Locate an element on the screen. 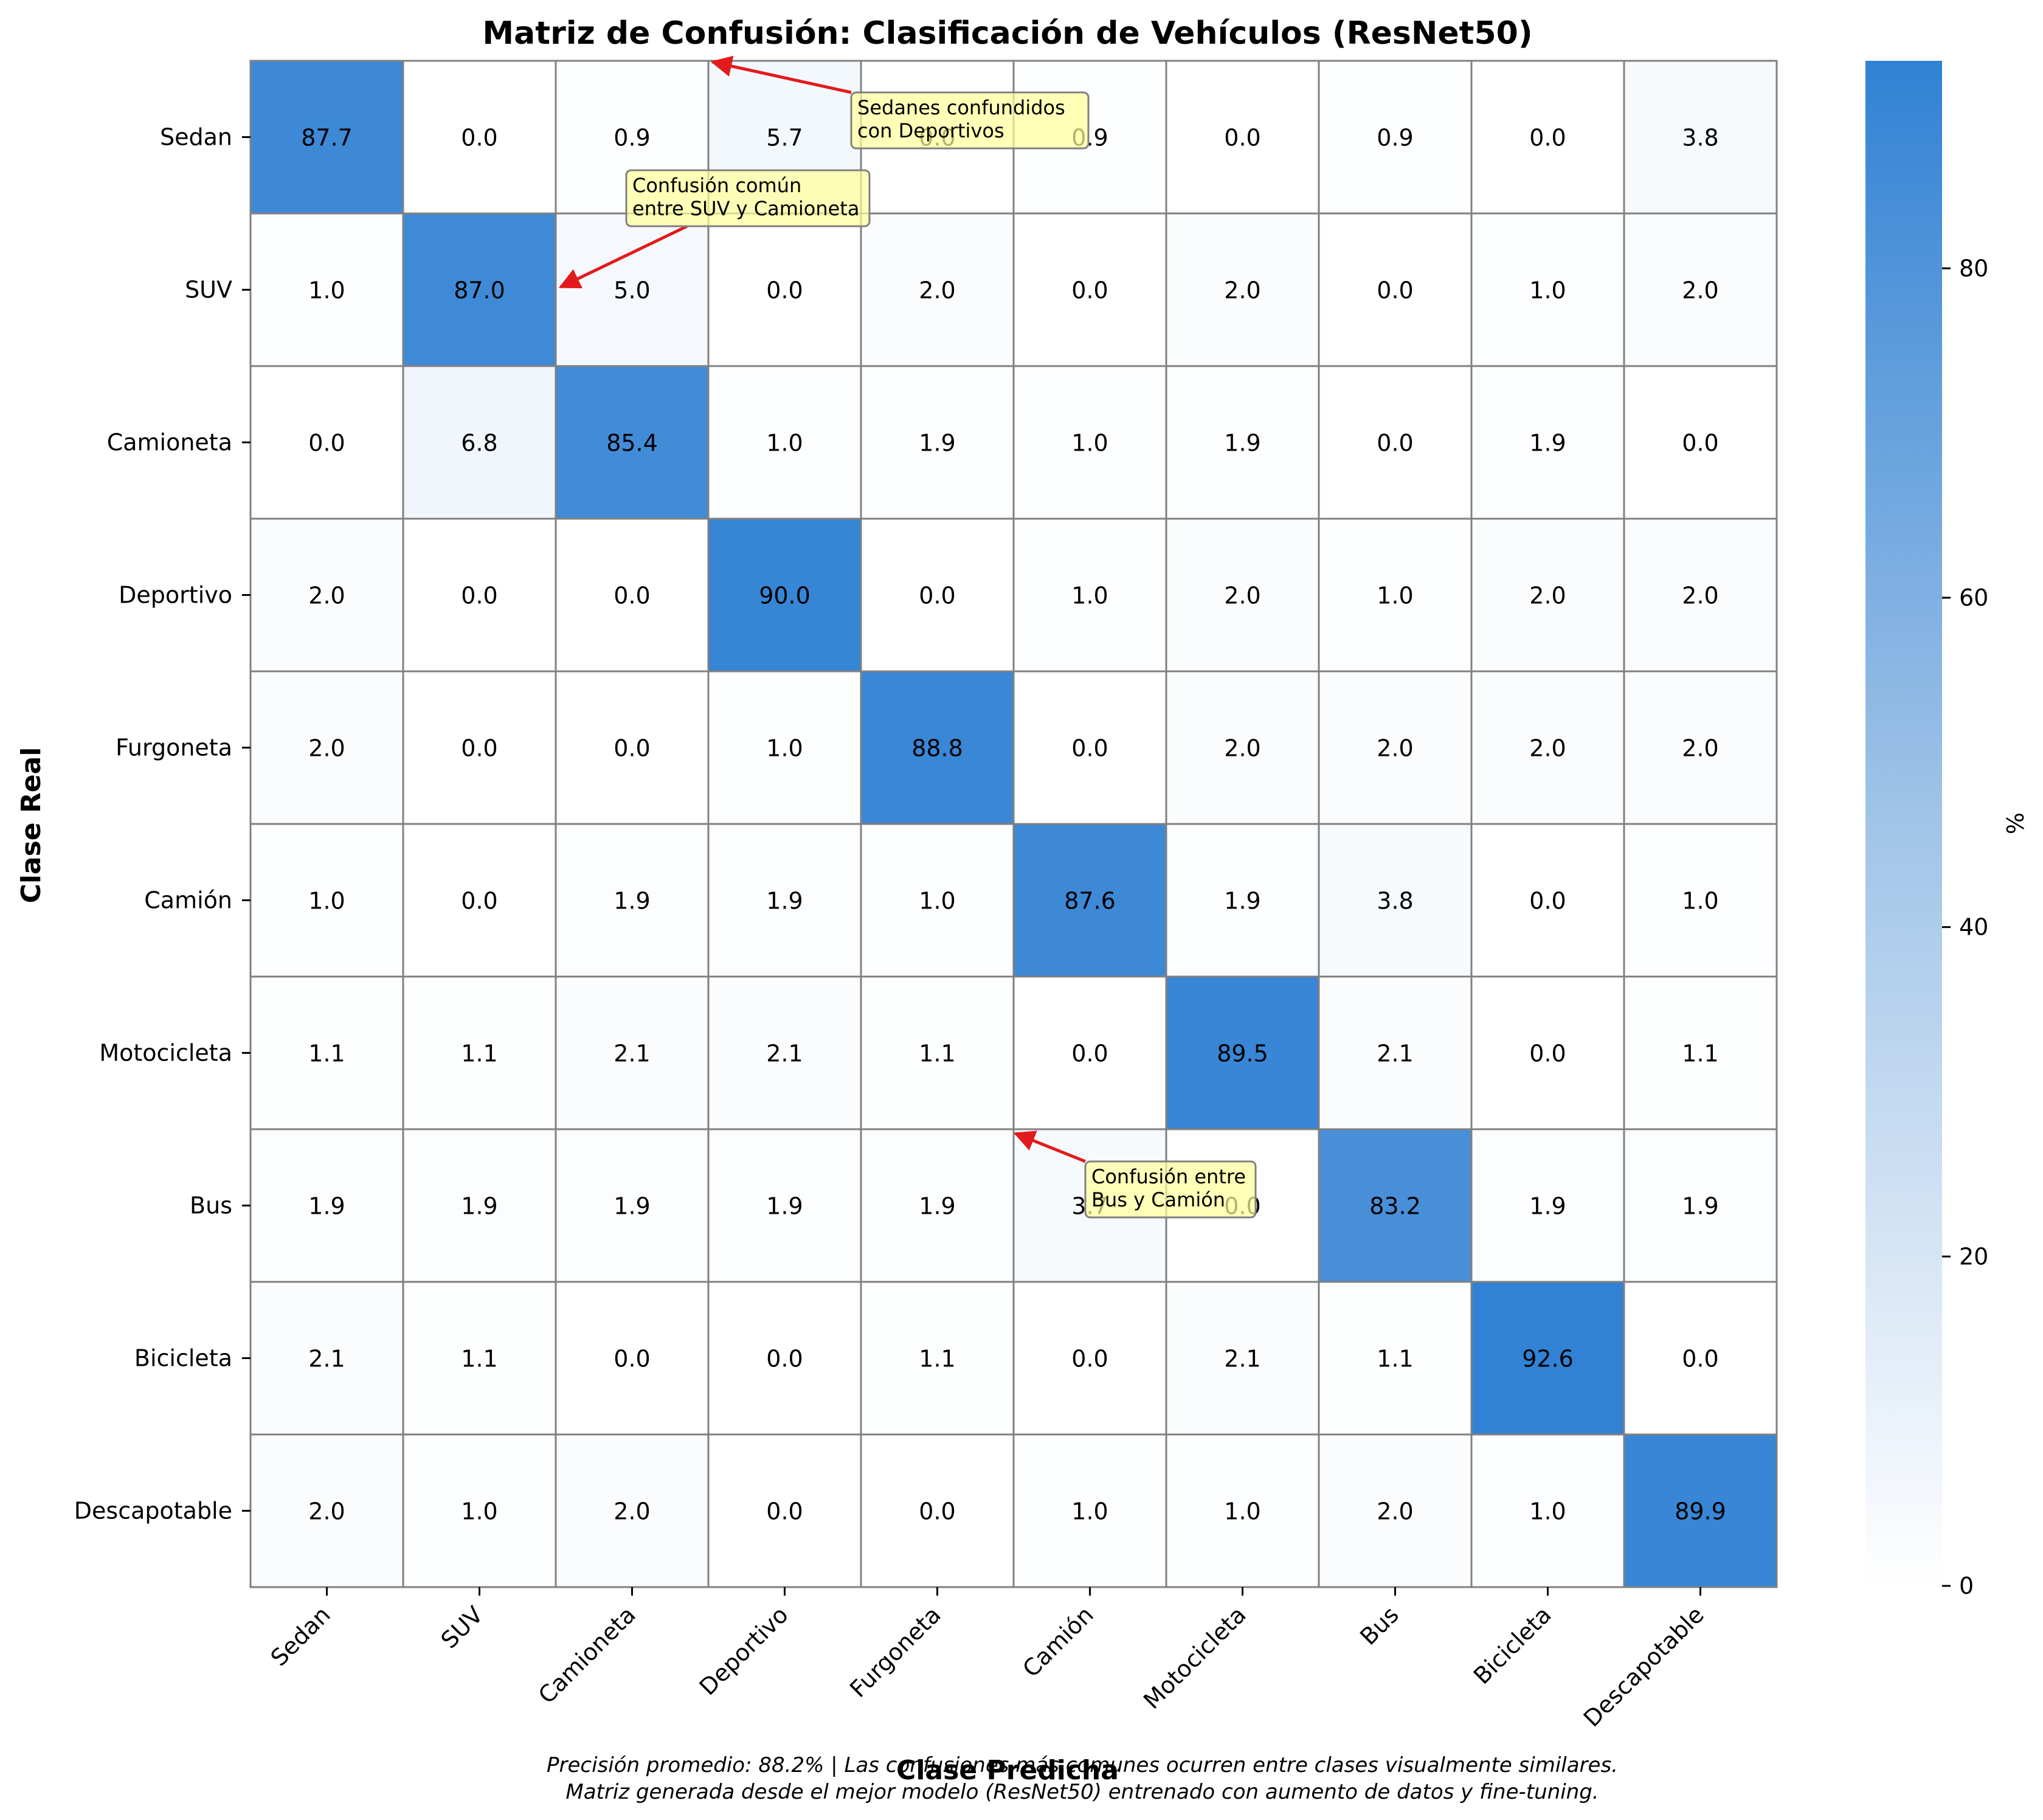 The height and width of the screenshot is (1820, 2043). cell-value-label: 2.1 is located at coordinates (1242, 1359).